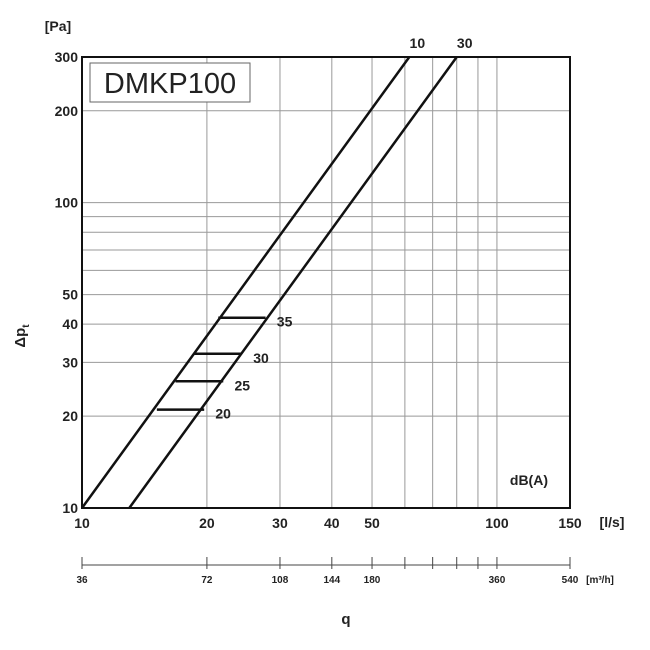 This screenshot has width=650, height=650. Describe the element at coordinates (67, 111) in the screenshot. I see `y-tick-label: 200` at that location.